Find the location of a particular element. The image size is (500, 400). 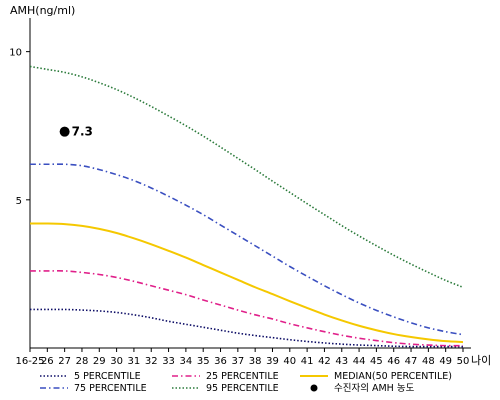

legend-label-25-percentile: 25 PERCENTILE is located at coordinates (242, 376).